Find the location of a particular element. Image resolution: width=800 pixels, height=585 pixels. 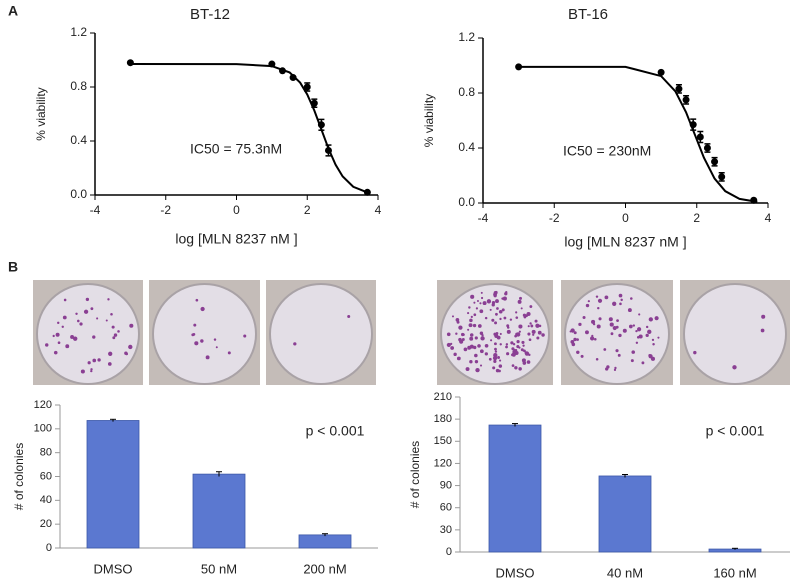

x-tick-label: 2 is located at coordinates (307, 210).